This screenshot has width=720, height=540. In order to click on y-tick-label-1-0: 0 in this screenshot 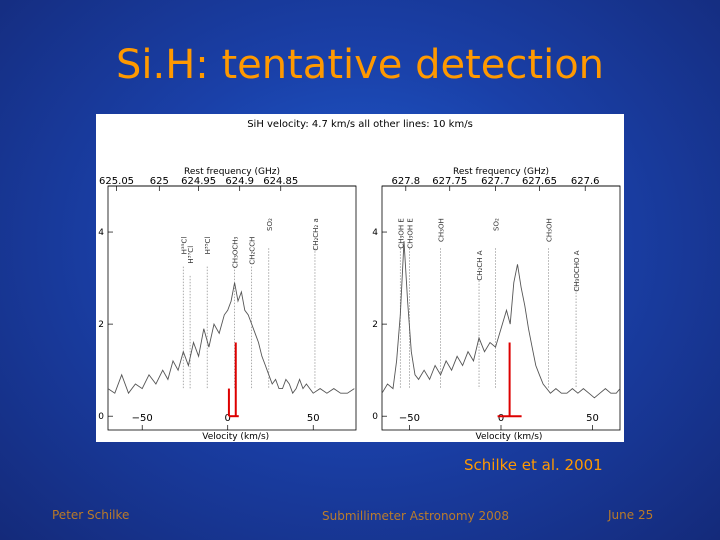, I will do `click(375, 417)`.